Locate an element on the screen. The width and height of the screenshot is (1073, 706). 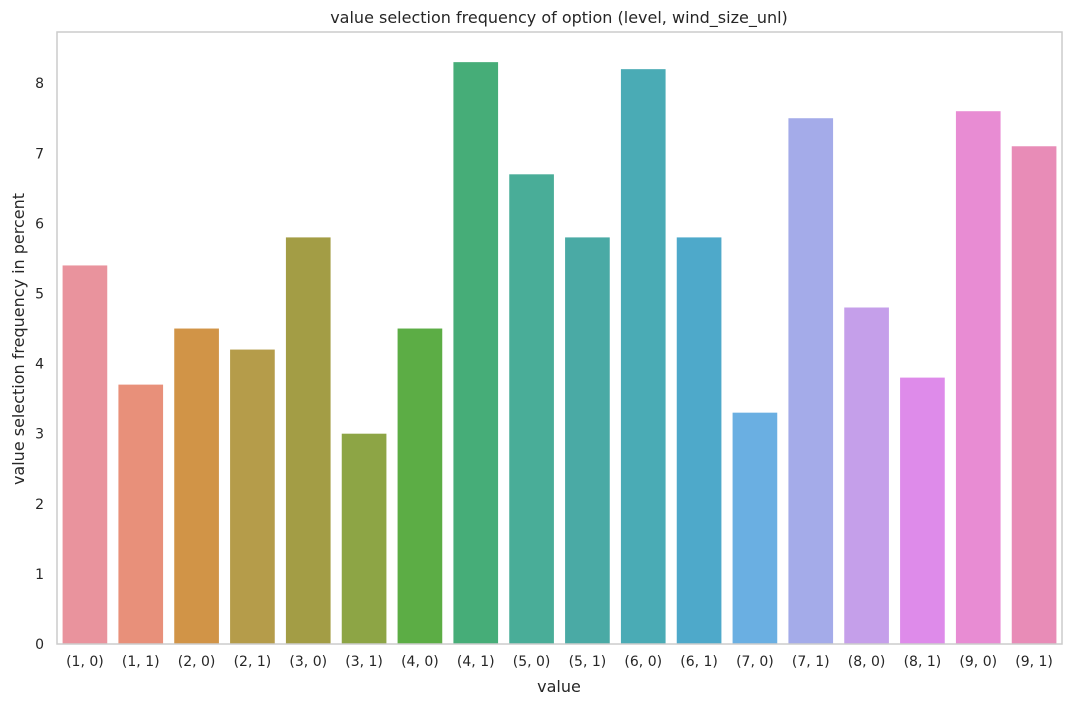
y-tick-label: 4 is located at coordinates (39, 365).